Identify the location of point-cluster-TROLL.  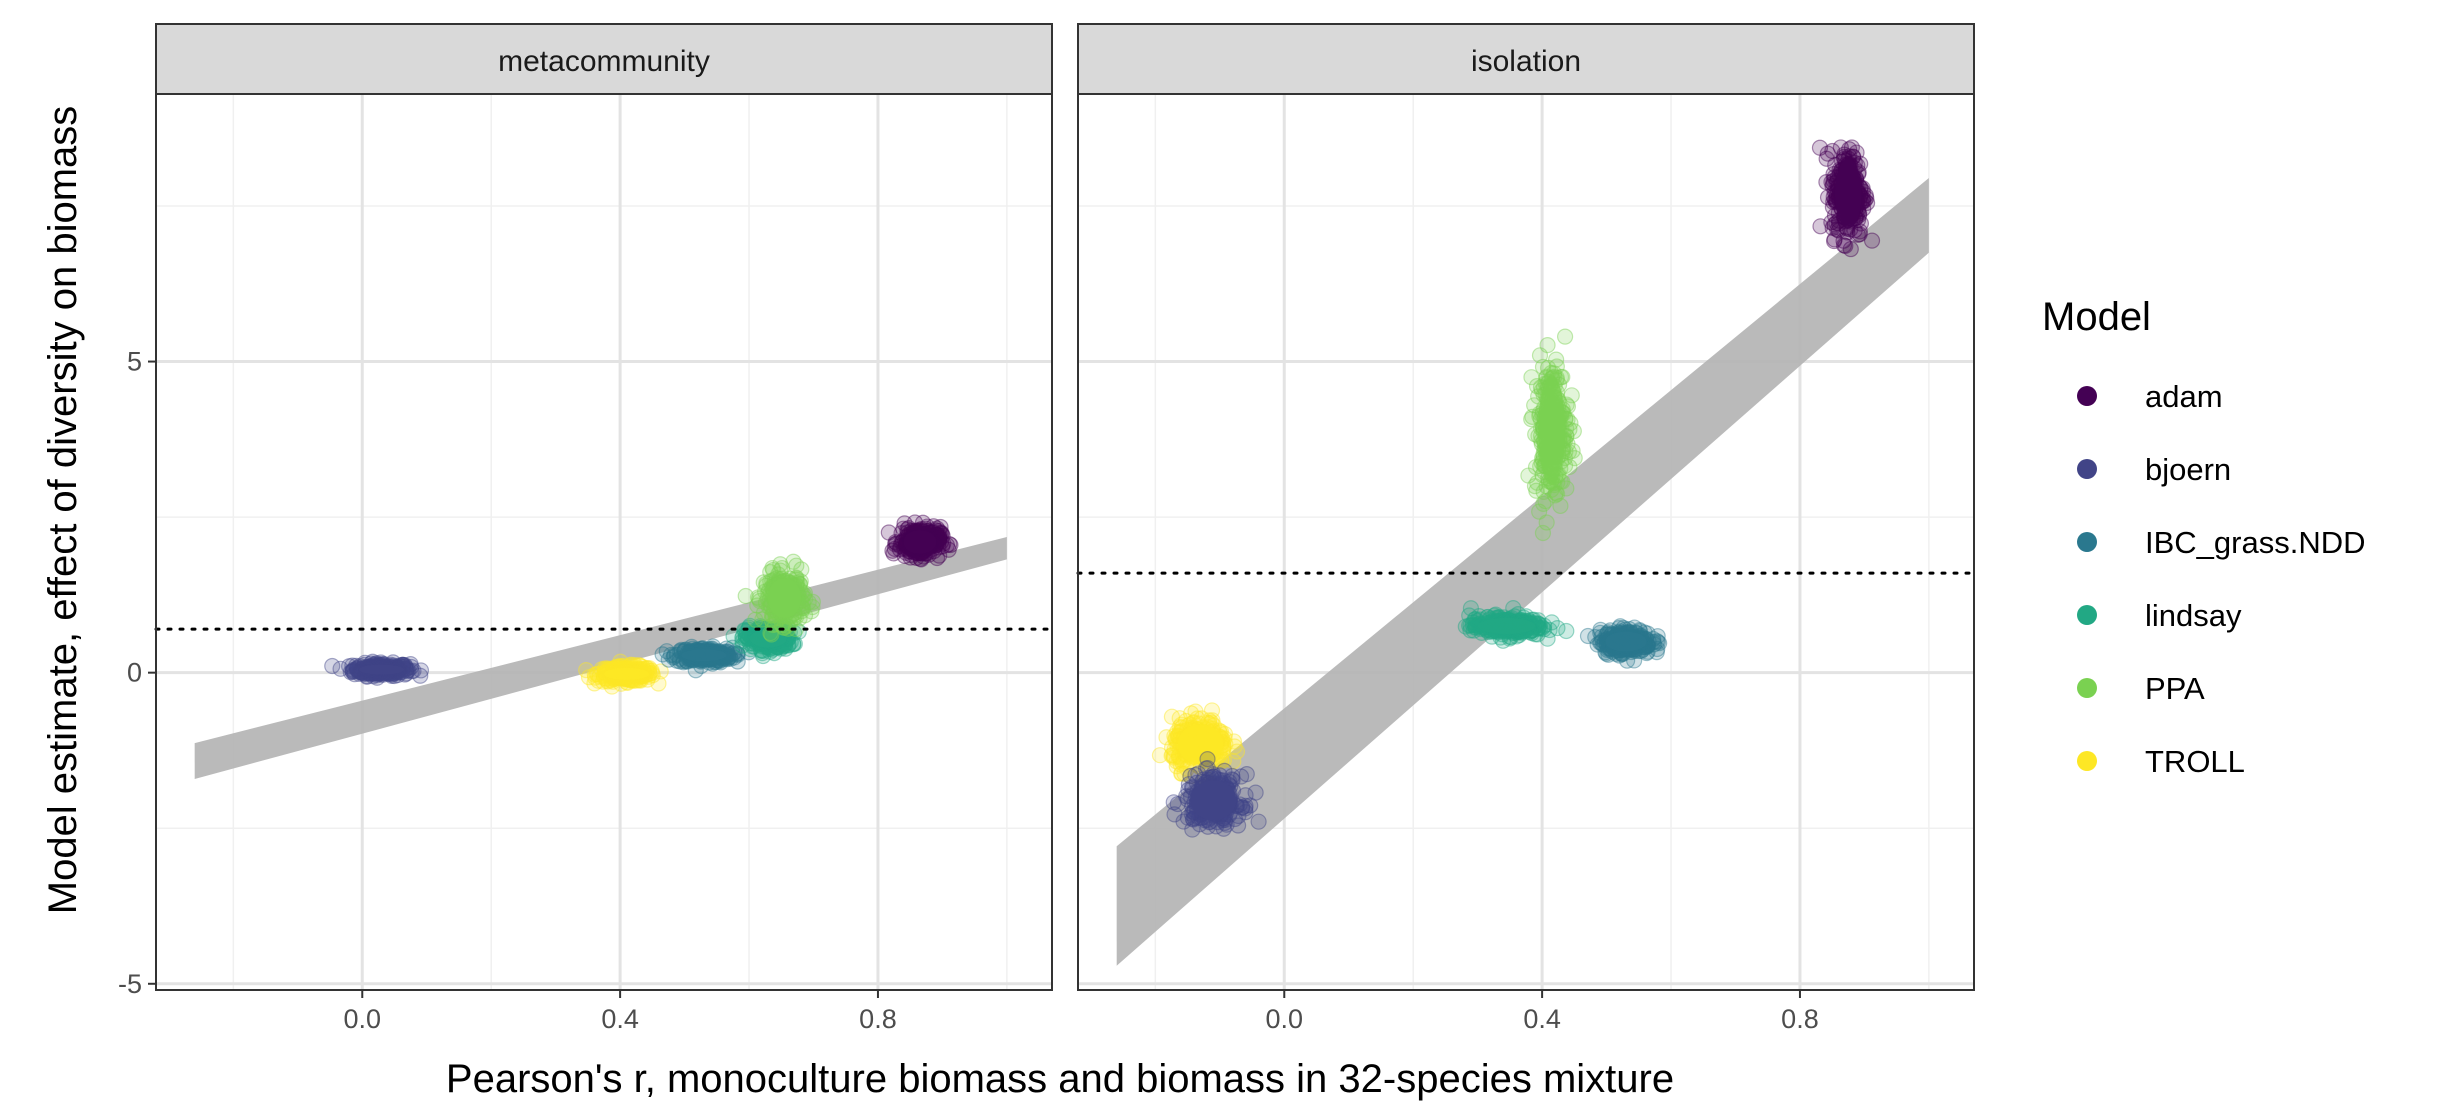
(623, 674).